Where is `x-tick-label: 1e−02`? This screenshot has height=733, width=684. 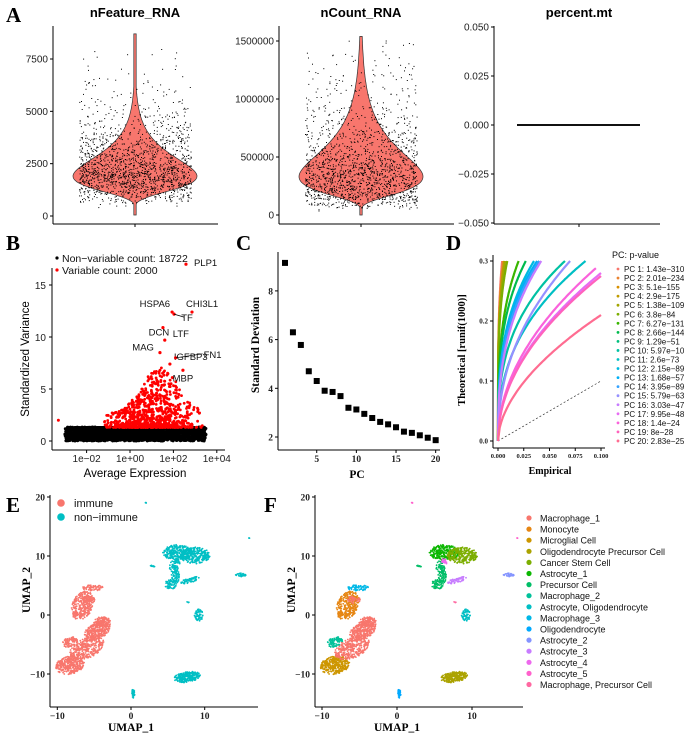
x-tick-label: 1e−02 is located at coordinates (87, 459).